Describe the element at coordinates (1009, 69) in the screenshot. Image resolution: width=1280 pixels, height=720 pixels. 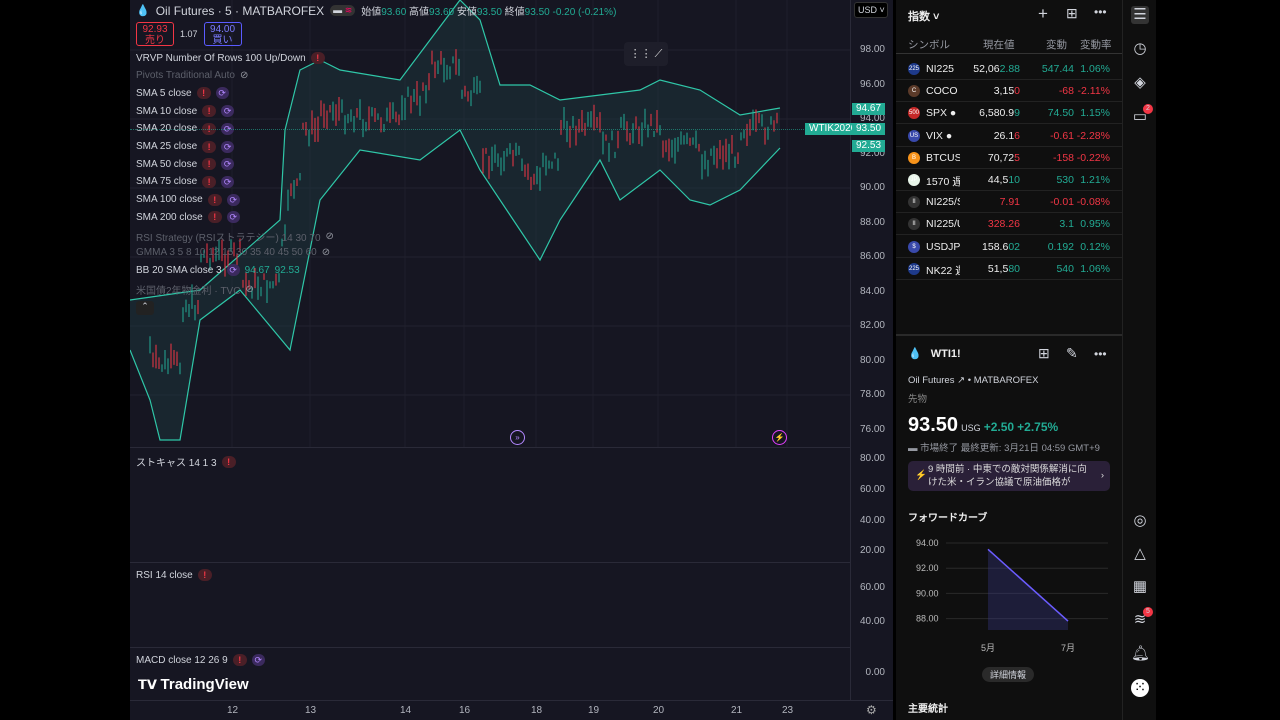
I see `watchlist-row: 225 NI225 52,062.88 547.44 1.06%` at that location.